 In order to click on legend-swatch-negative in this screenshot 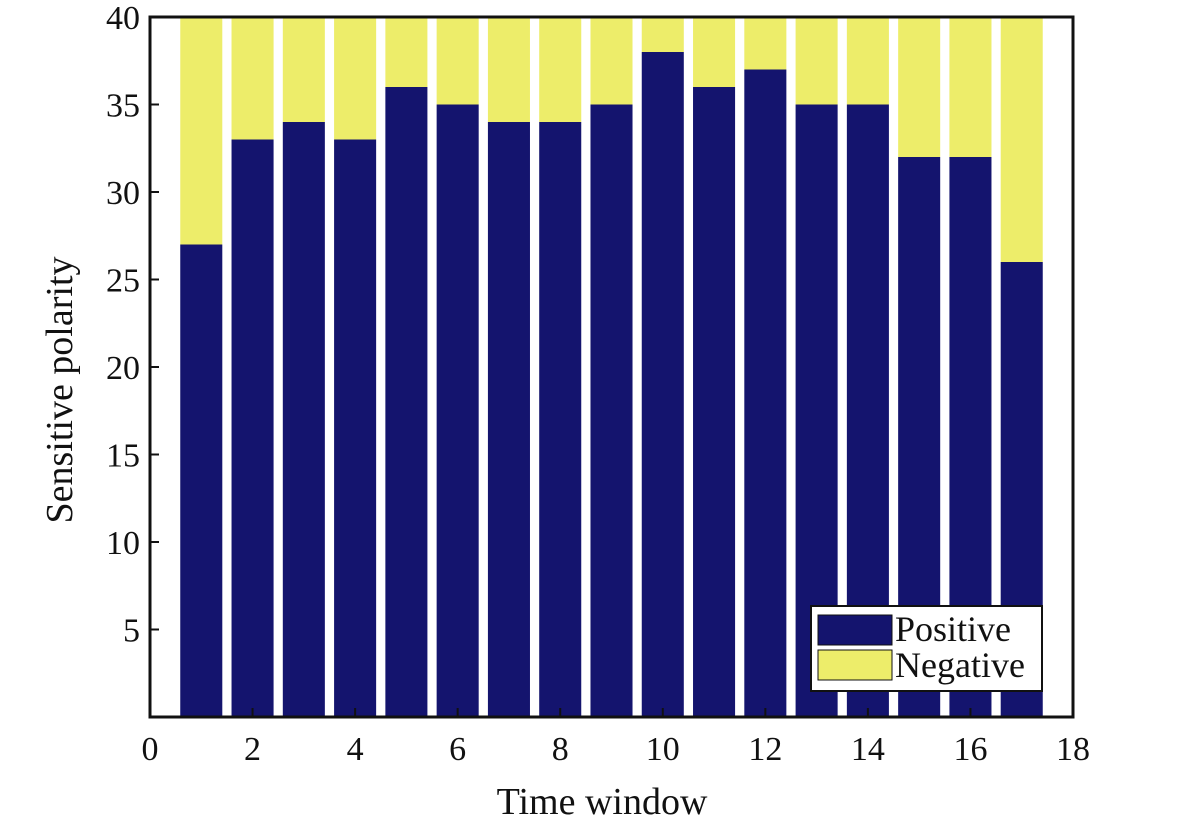, I will do `click(855, 665)`.